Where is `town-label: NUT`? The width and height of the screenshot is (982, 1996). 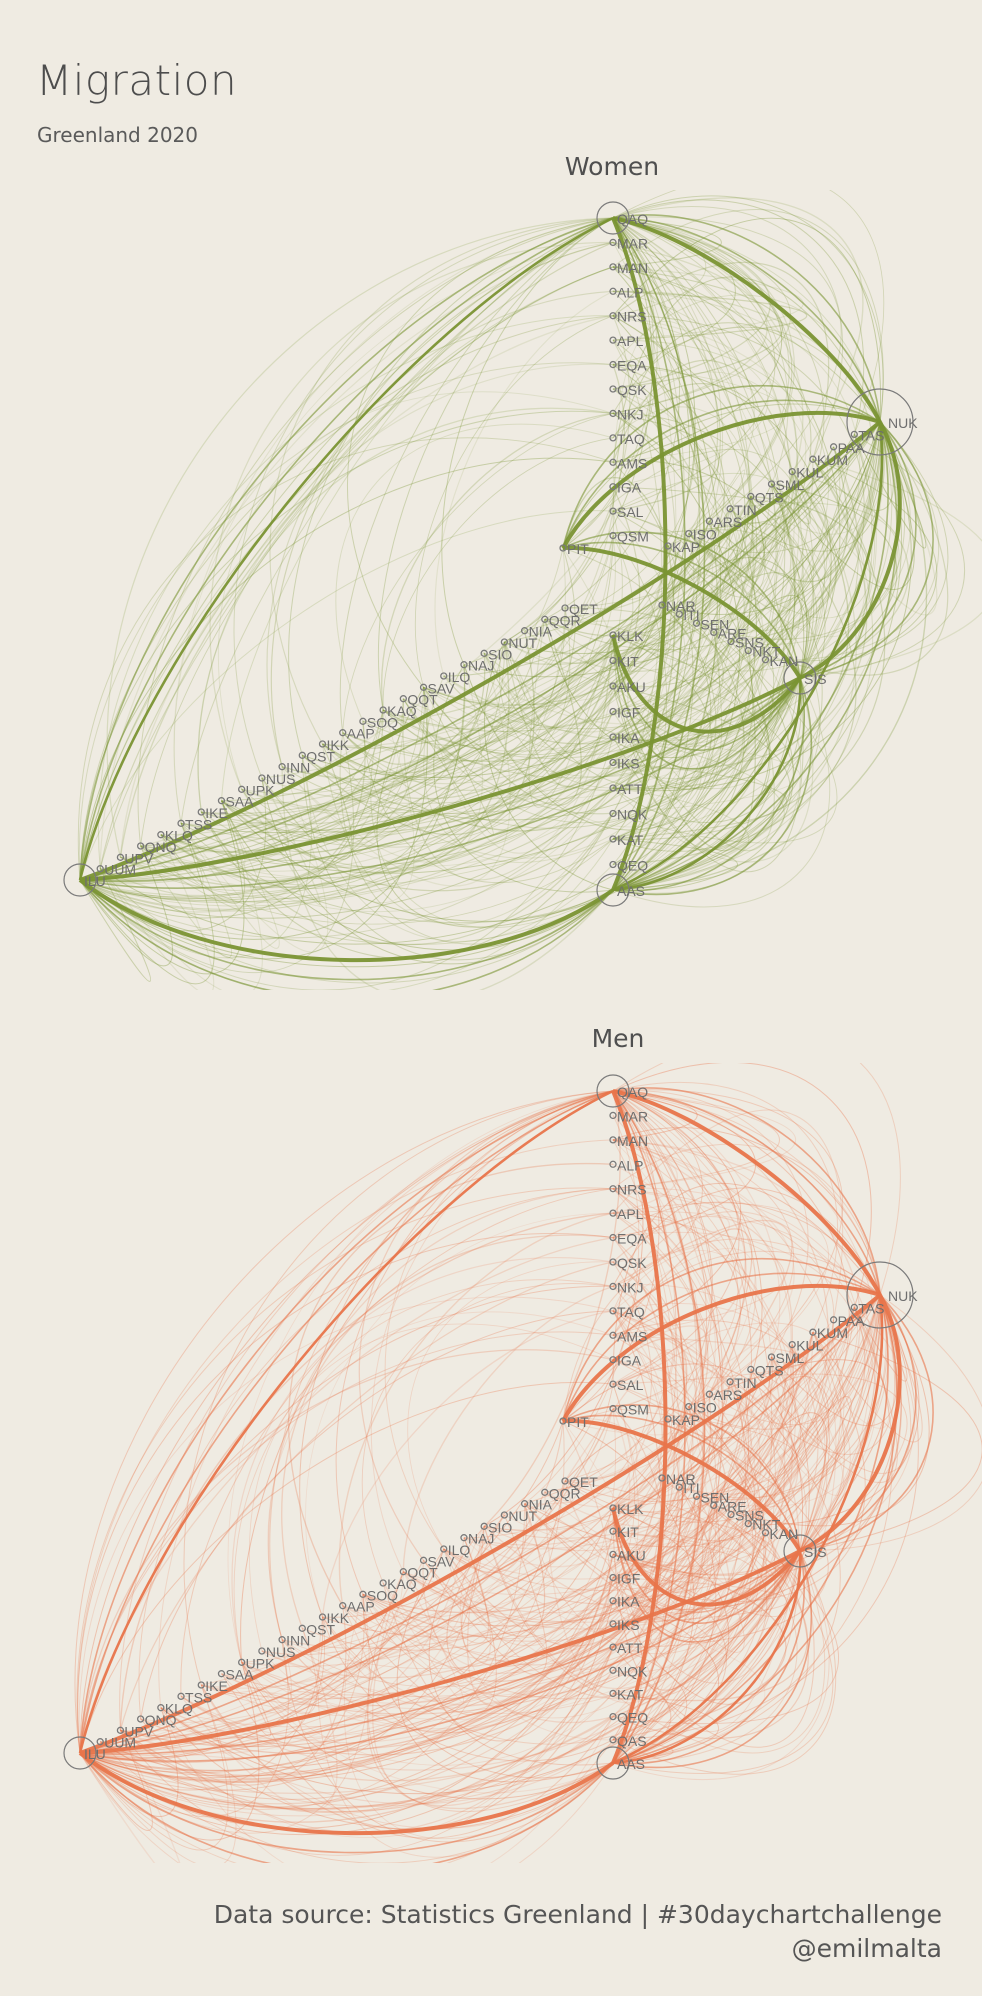 town-label: NUT is located at coordinates (522, 643).